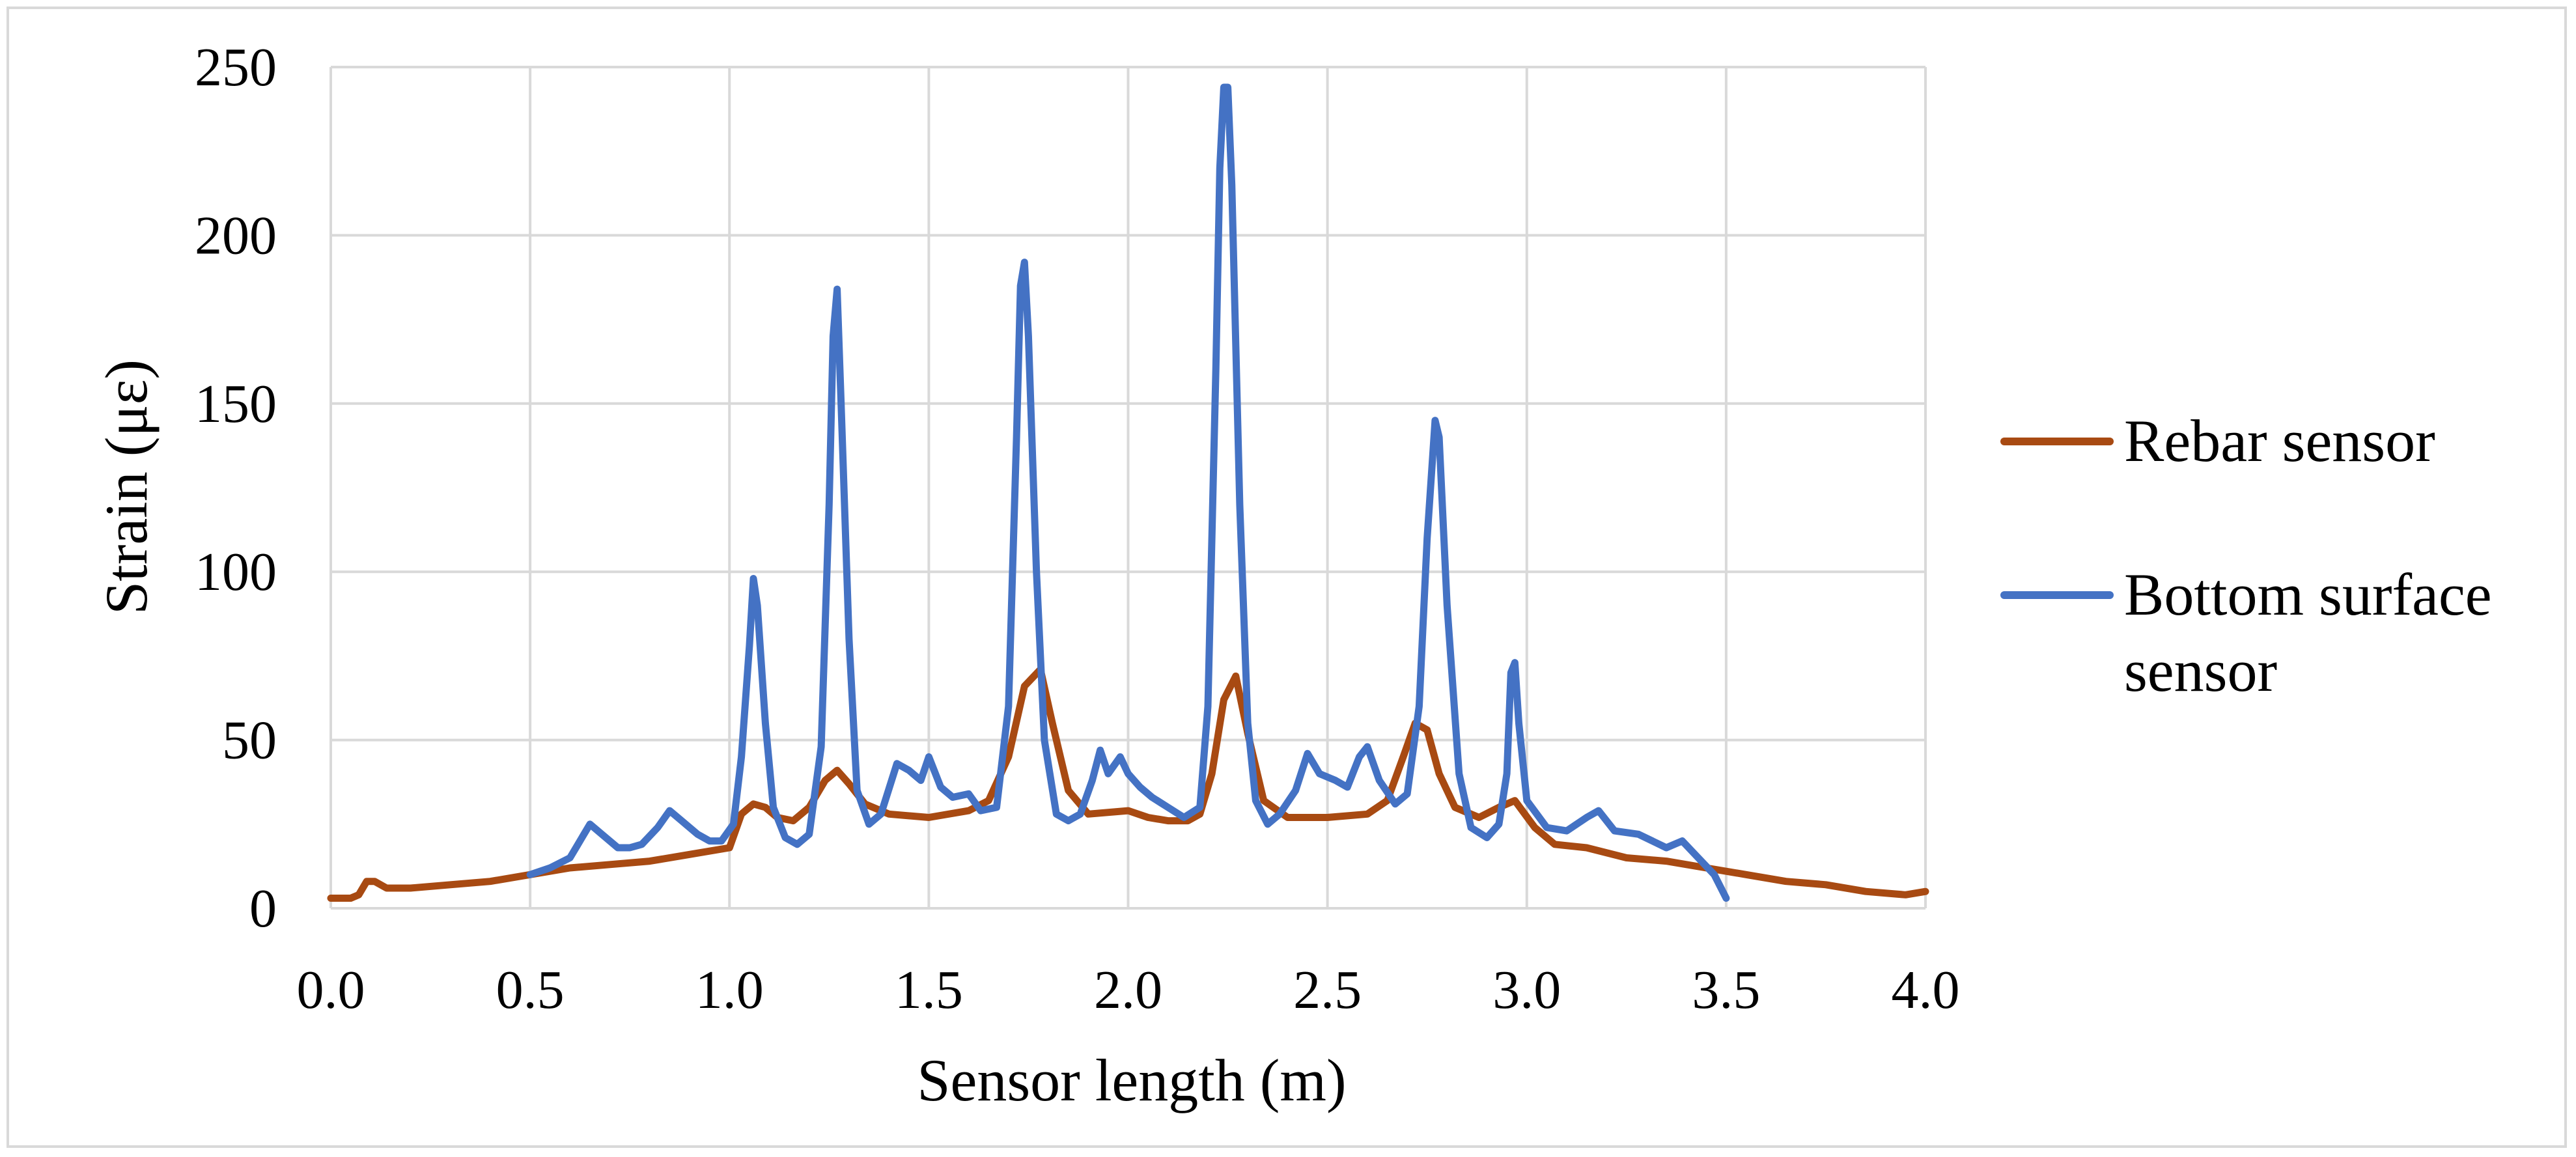 This screenshot has width=2576, height=1157. What do you see at coordinates (250, 740) in the screenshot?
I see `y-tick-label: 50` at bounding box center [250, 740].